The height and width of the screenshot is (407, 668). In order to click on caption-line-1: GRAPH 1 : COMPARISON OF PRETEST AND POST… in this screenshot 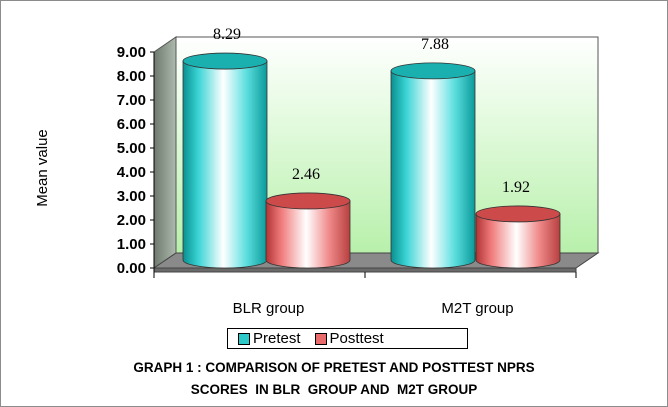, I will do `click(334, 367)`.